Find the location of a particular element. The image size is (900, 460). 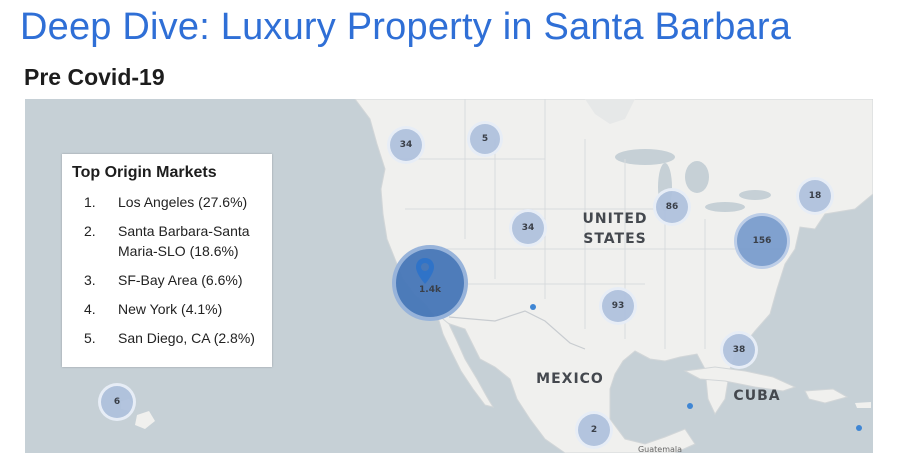

cluster-los-angeles: 1.4k is located at coordinates (430, 283).